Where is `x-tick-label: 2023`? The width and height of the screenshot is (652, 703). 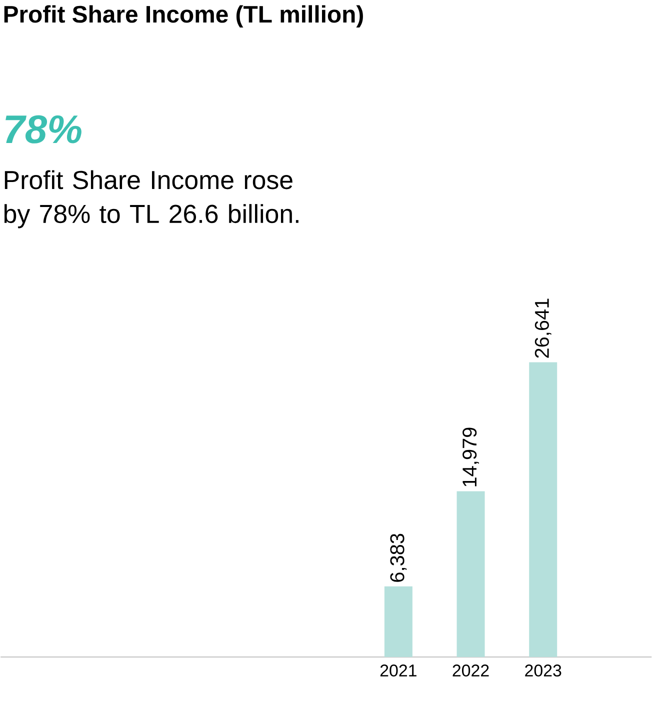
x-tick-label: 2023 is located at coordinates (543, 670).